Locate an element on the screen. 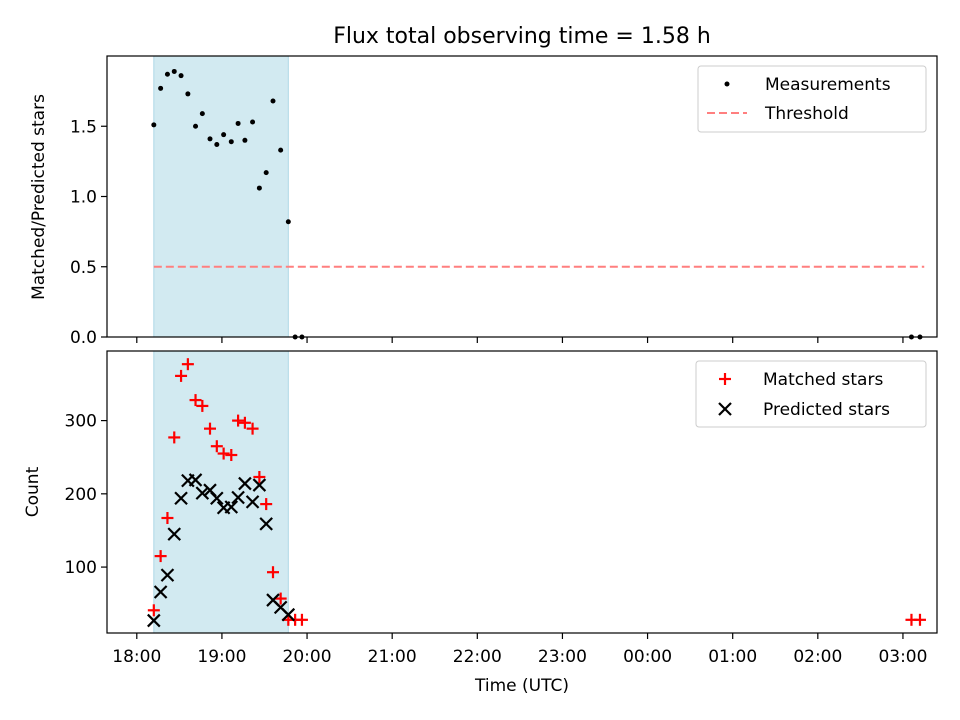 This screenshot has height=720, width=960. legend-measurements-label: Measurements is located at coordinates (828, 85).